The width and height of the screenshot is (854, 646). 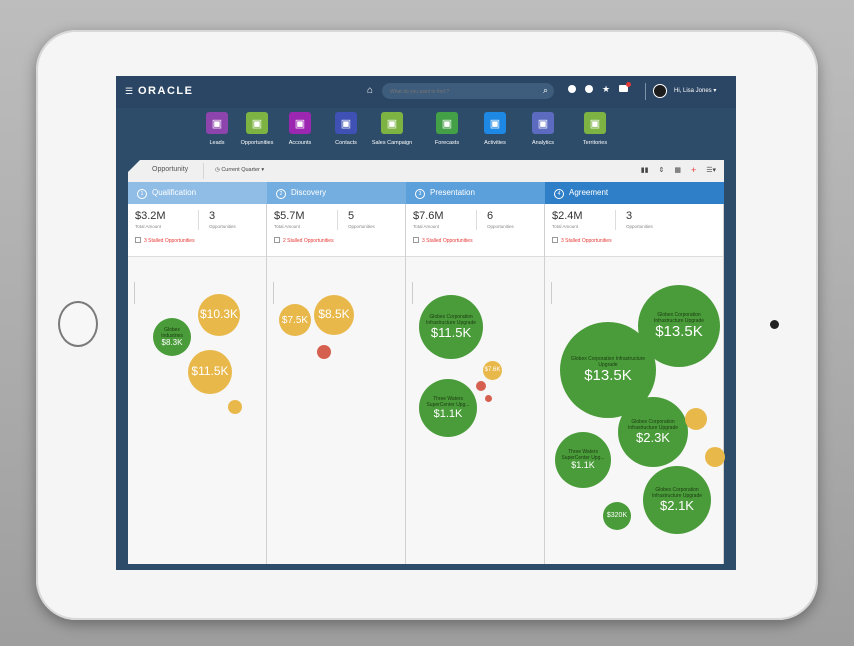 I want to click on opportunity-bubble: Globex Industries $8.3K, so click(x=172, y=337).